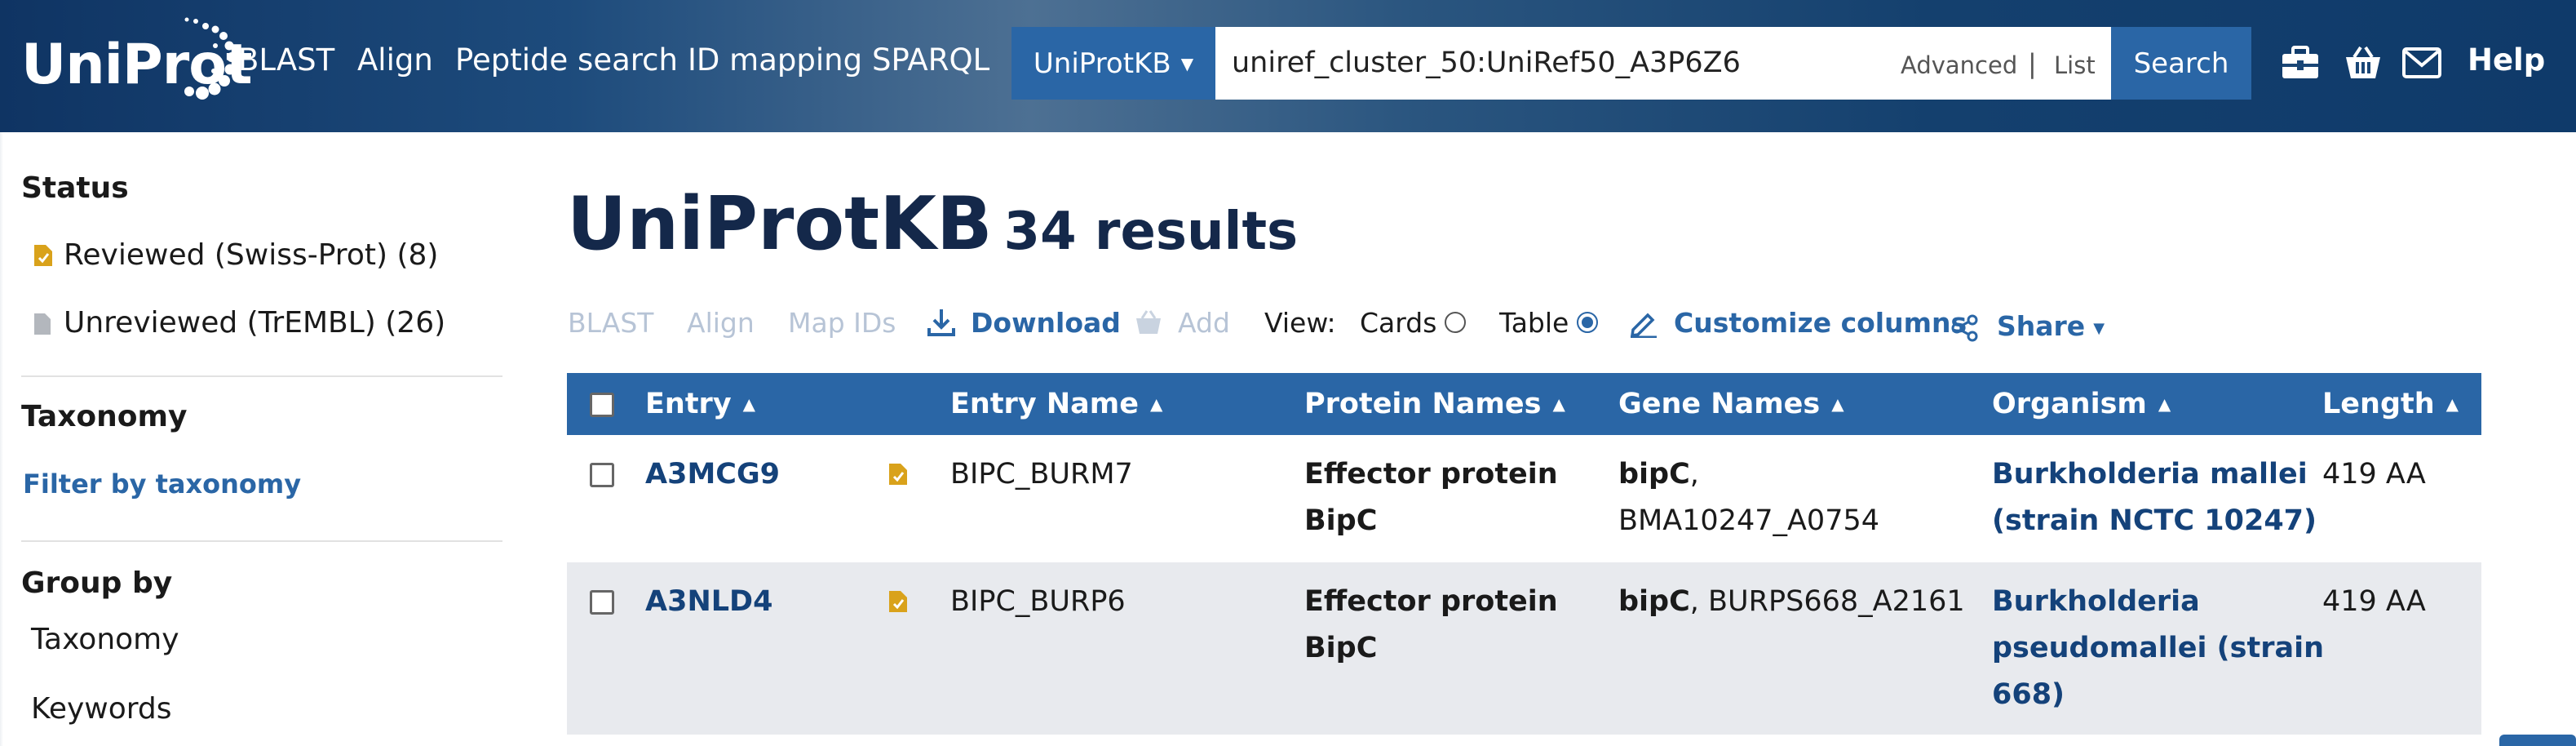 The image size is (2576, 746). Describe the element at coordinates (2537, 740) in the screenshot. I see `scroll-handle` at that location.